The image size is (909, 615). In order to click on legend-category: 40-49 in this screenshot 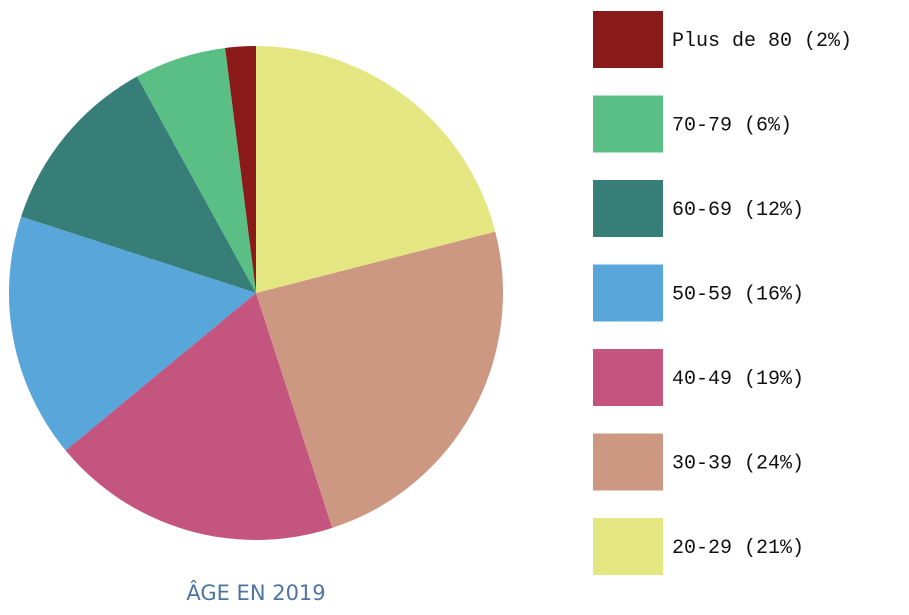, I will do `click(702, 379)`.